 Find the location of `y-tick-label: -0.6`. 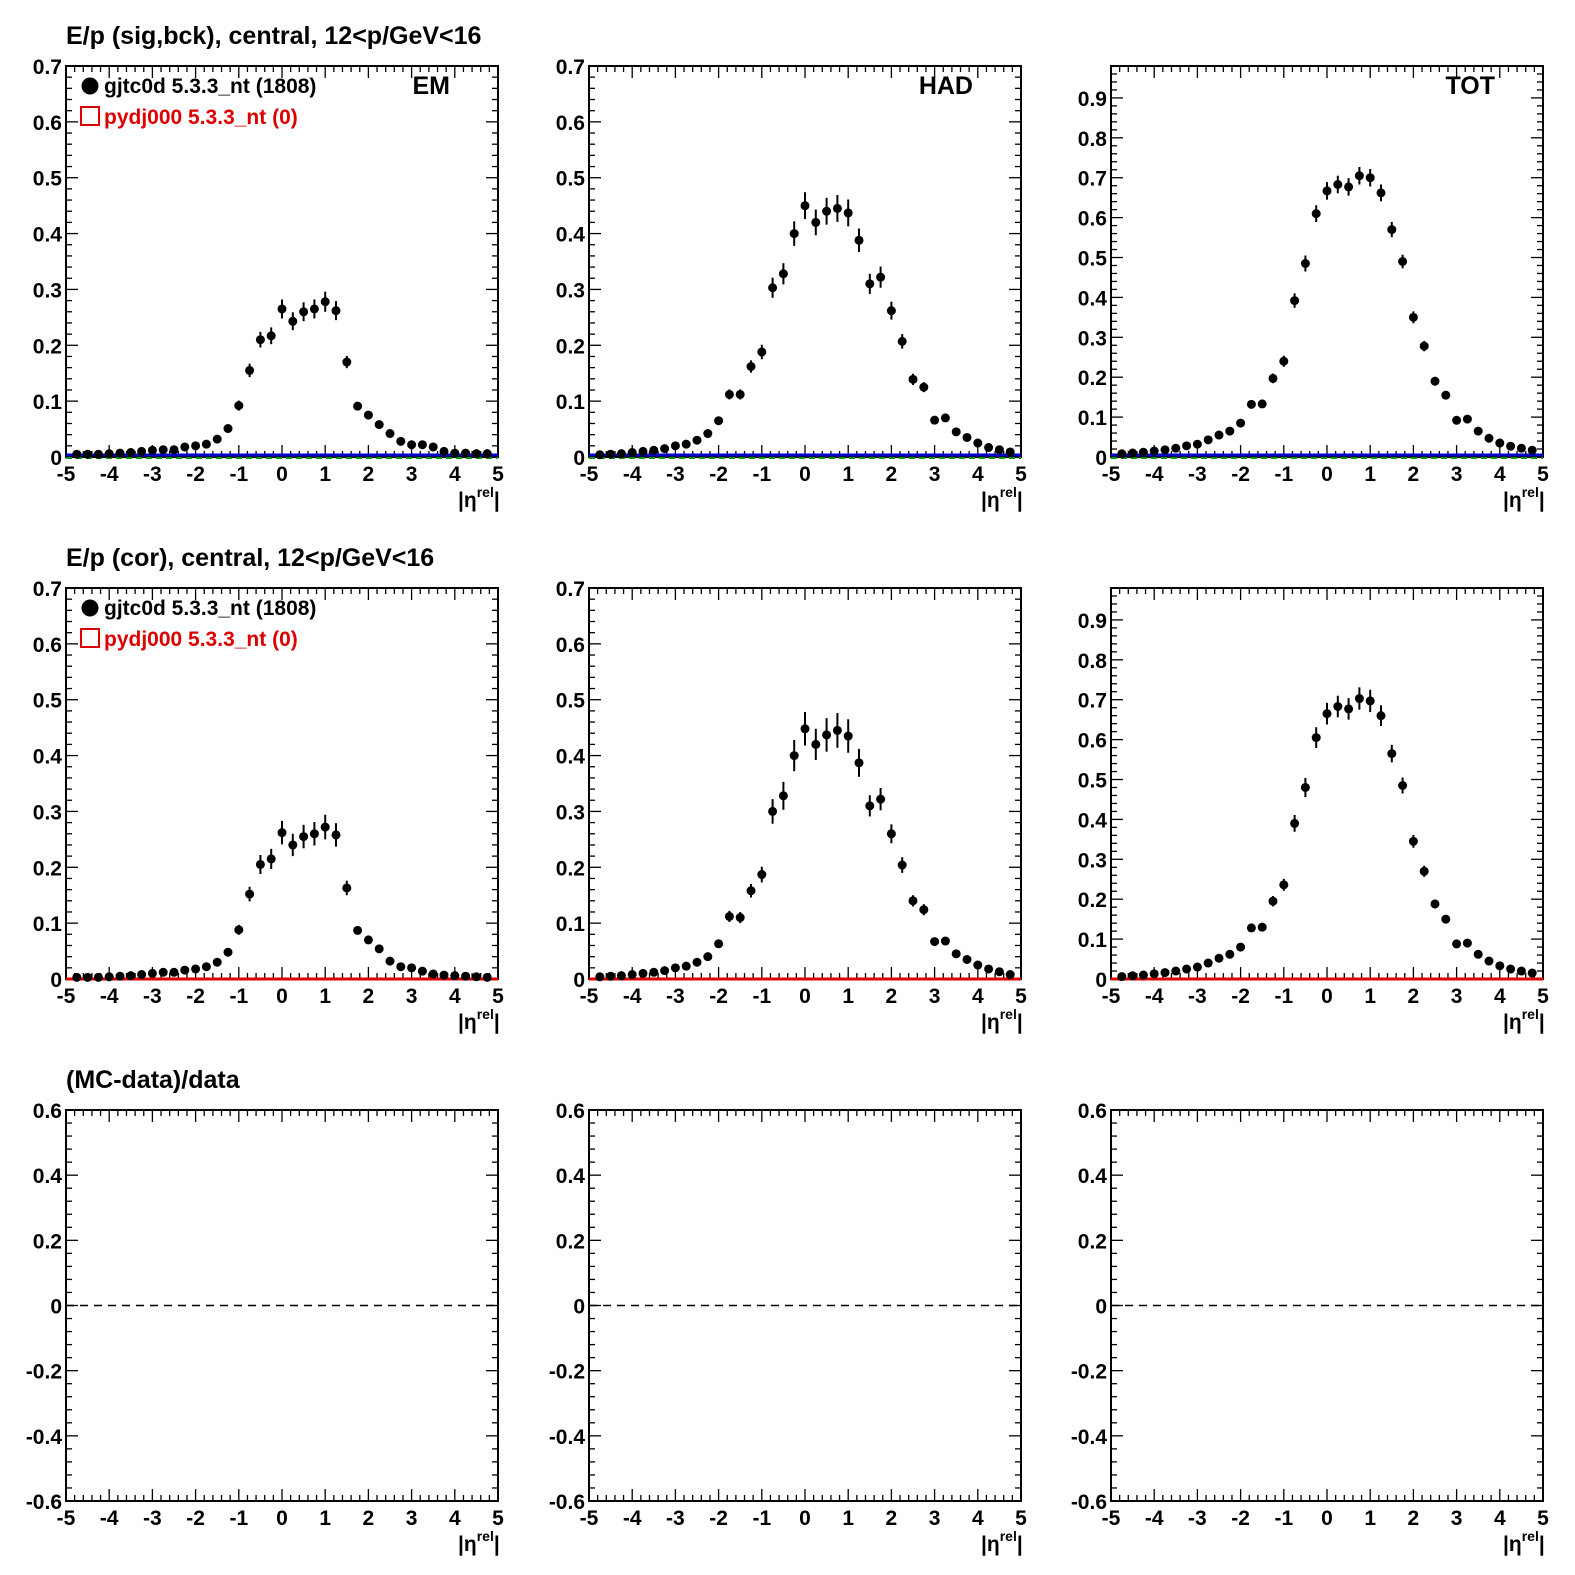

y-tick-label: -0.6 is located at coordinates (44, 1502).